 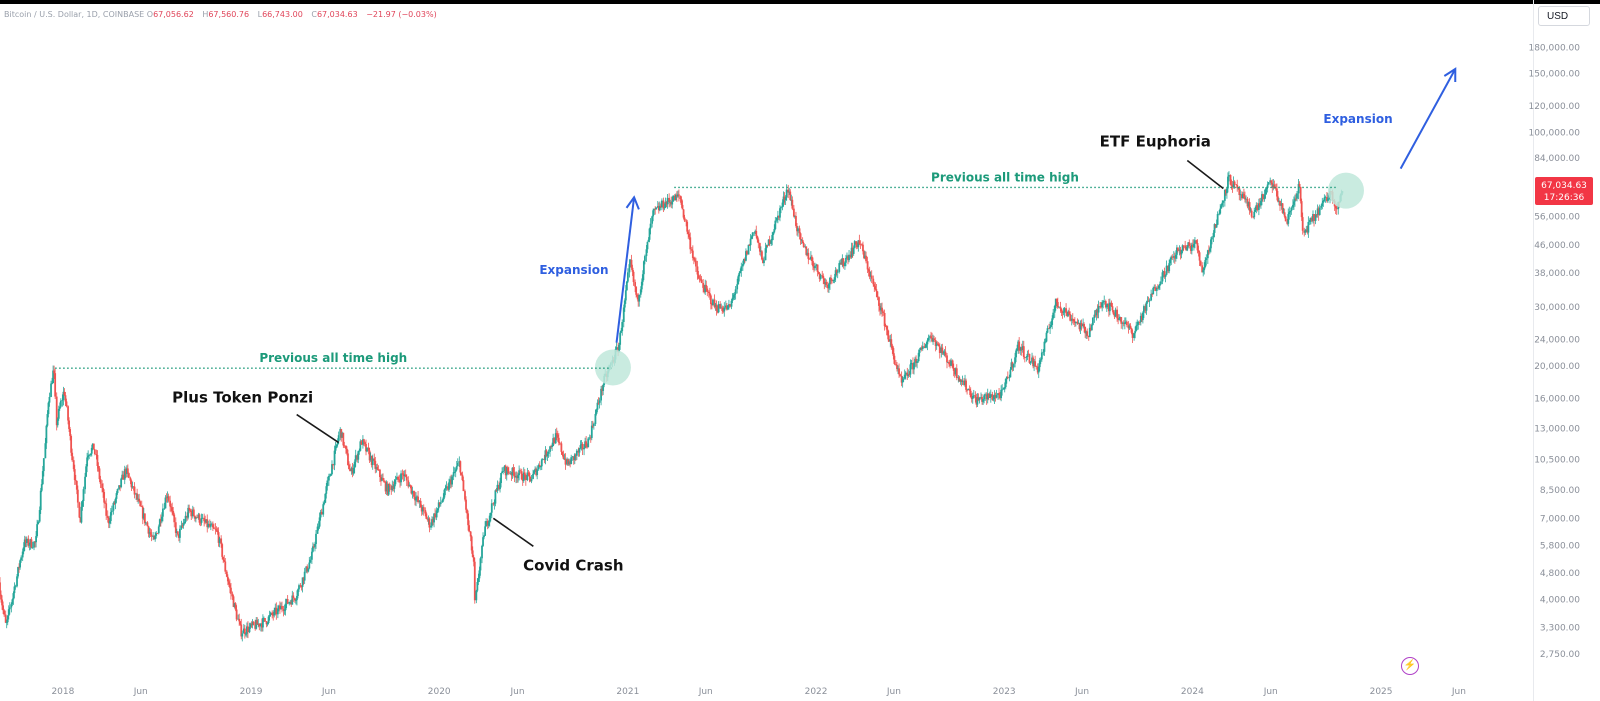 What do you see at coordinates (1410, 666) in the screenshot?
I see `lightning-icon: ⚡` at bounding box center [1410, 666].